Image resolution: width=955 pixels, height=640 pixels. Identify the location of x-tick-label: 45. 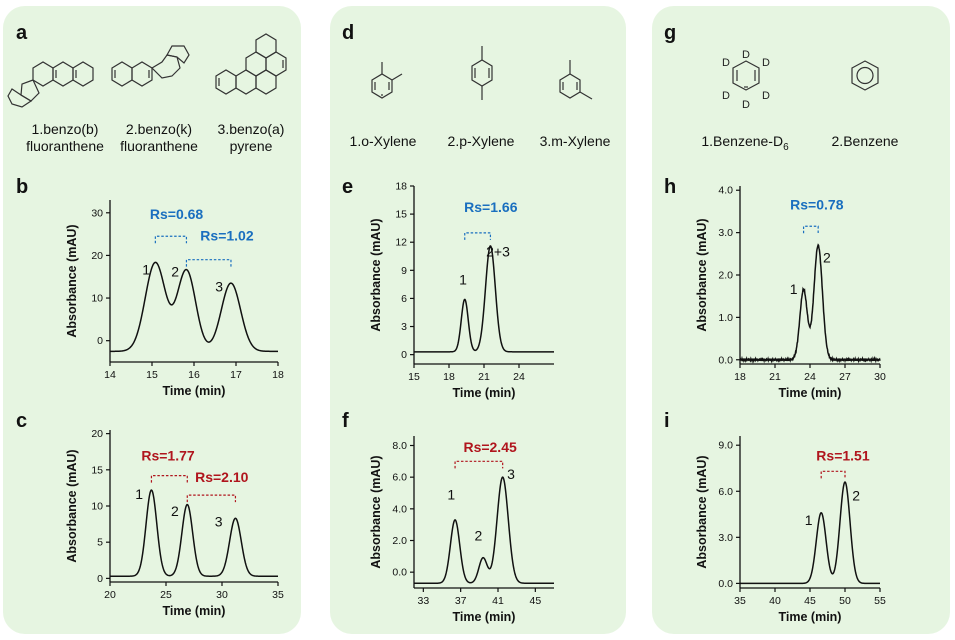
(535, 601).